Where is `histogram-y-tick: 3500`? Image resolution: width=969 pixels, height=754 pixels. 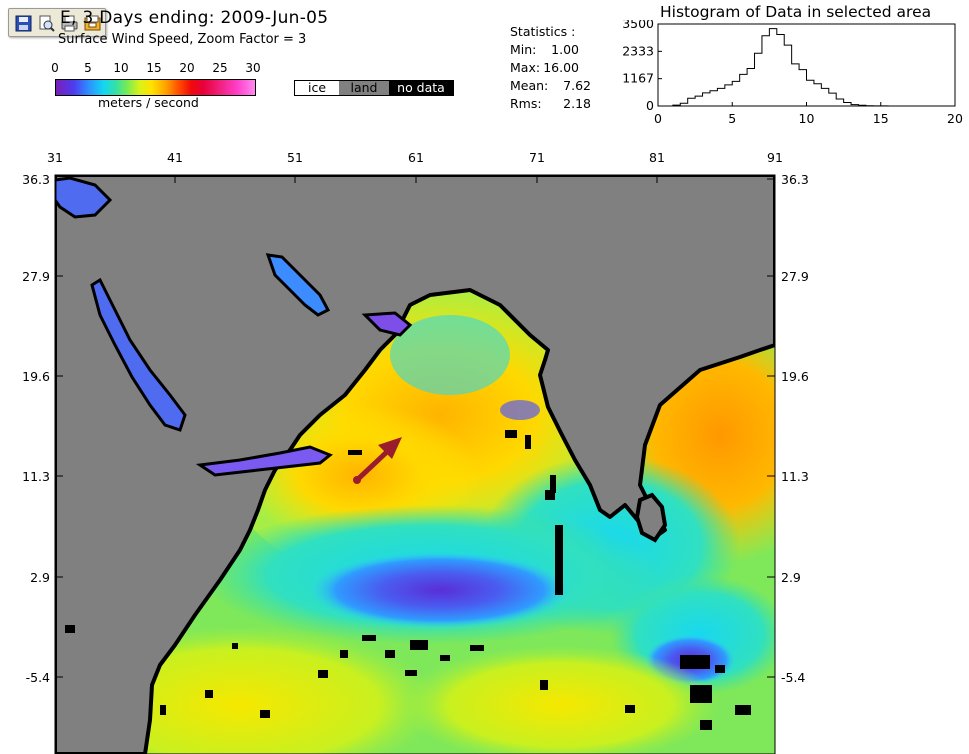 histogram-y-tick: 3500 is located at coordinates (638, 25).